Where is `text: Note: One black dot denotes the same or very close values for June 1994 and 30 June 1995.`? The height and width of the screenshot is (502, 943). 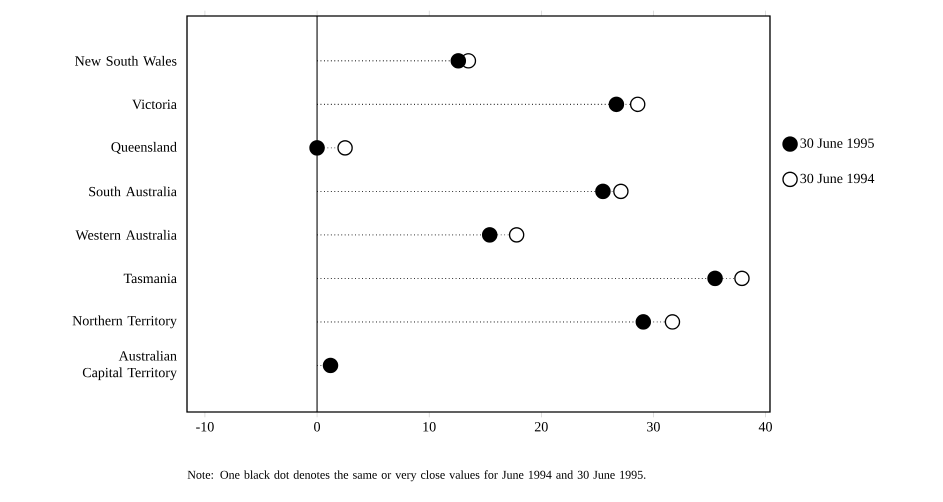
text: Note: One black dot denotes the same or very close values for June 1994 and 30 June 1995. is located at coordinates (417, 476).